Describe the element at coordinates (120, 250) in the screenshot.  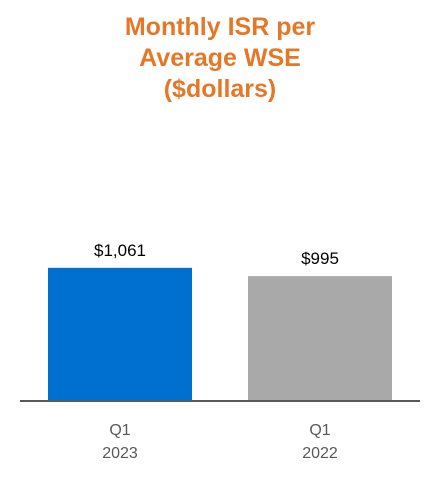
I see `data-label-0: $1,061` at that location.